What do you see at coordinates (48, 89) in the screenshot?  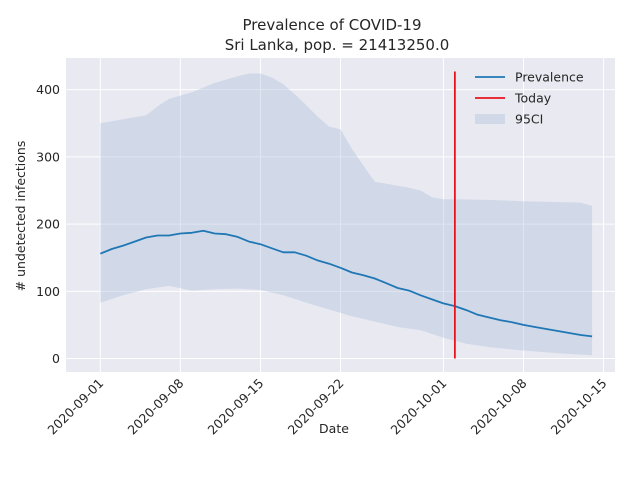 I see `y-tick-label: 400` at bounding box center [48, 89].